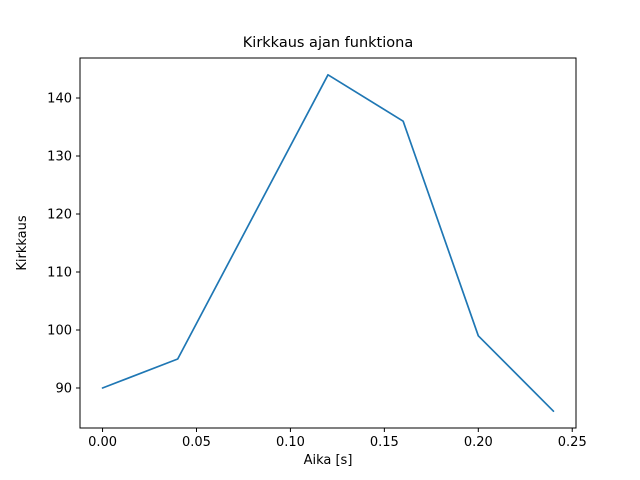 The width and height of the screenshot is (640, 480). I want to click on x-tick-label: 0.25, so click(572, 442).